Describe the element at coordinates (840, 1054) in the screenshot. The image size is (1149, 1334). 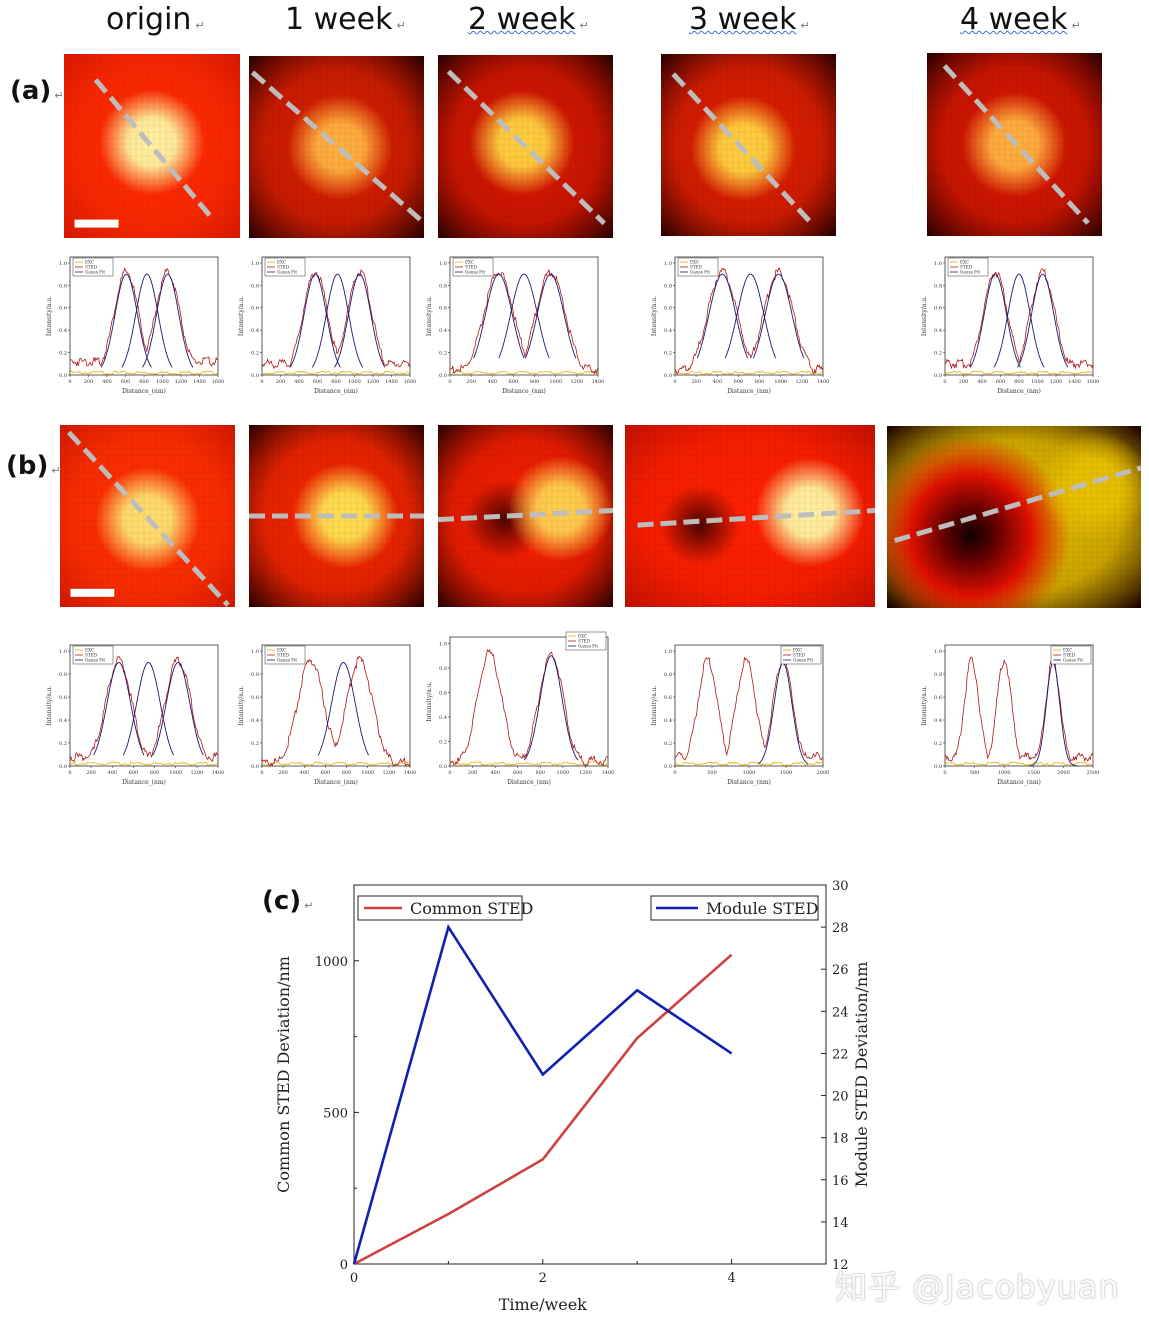
I see `ytick-right-label: 22` at that location.